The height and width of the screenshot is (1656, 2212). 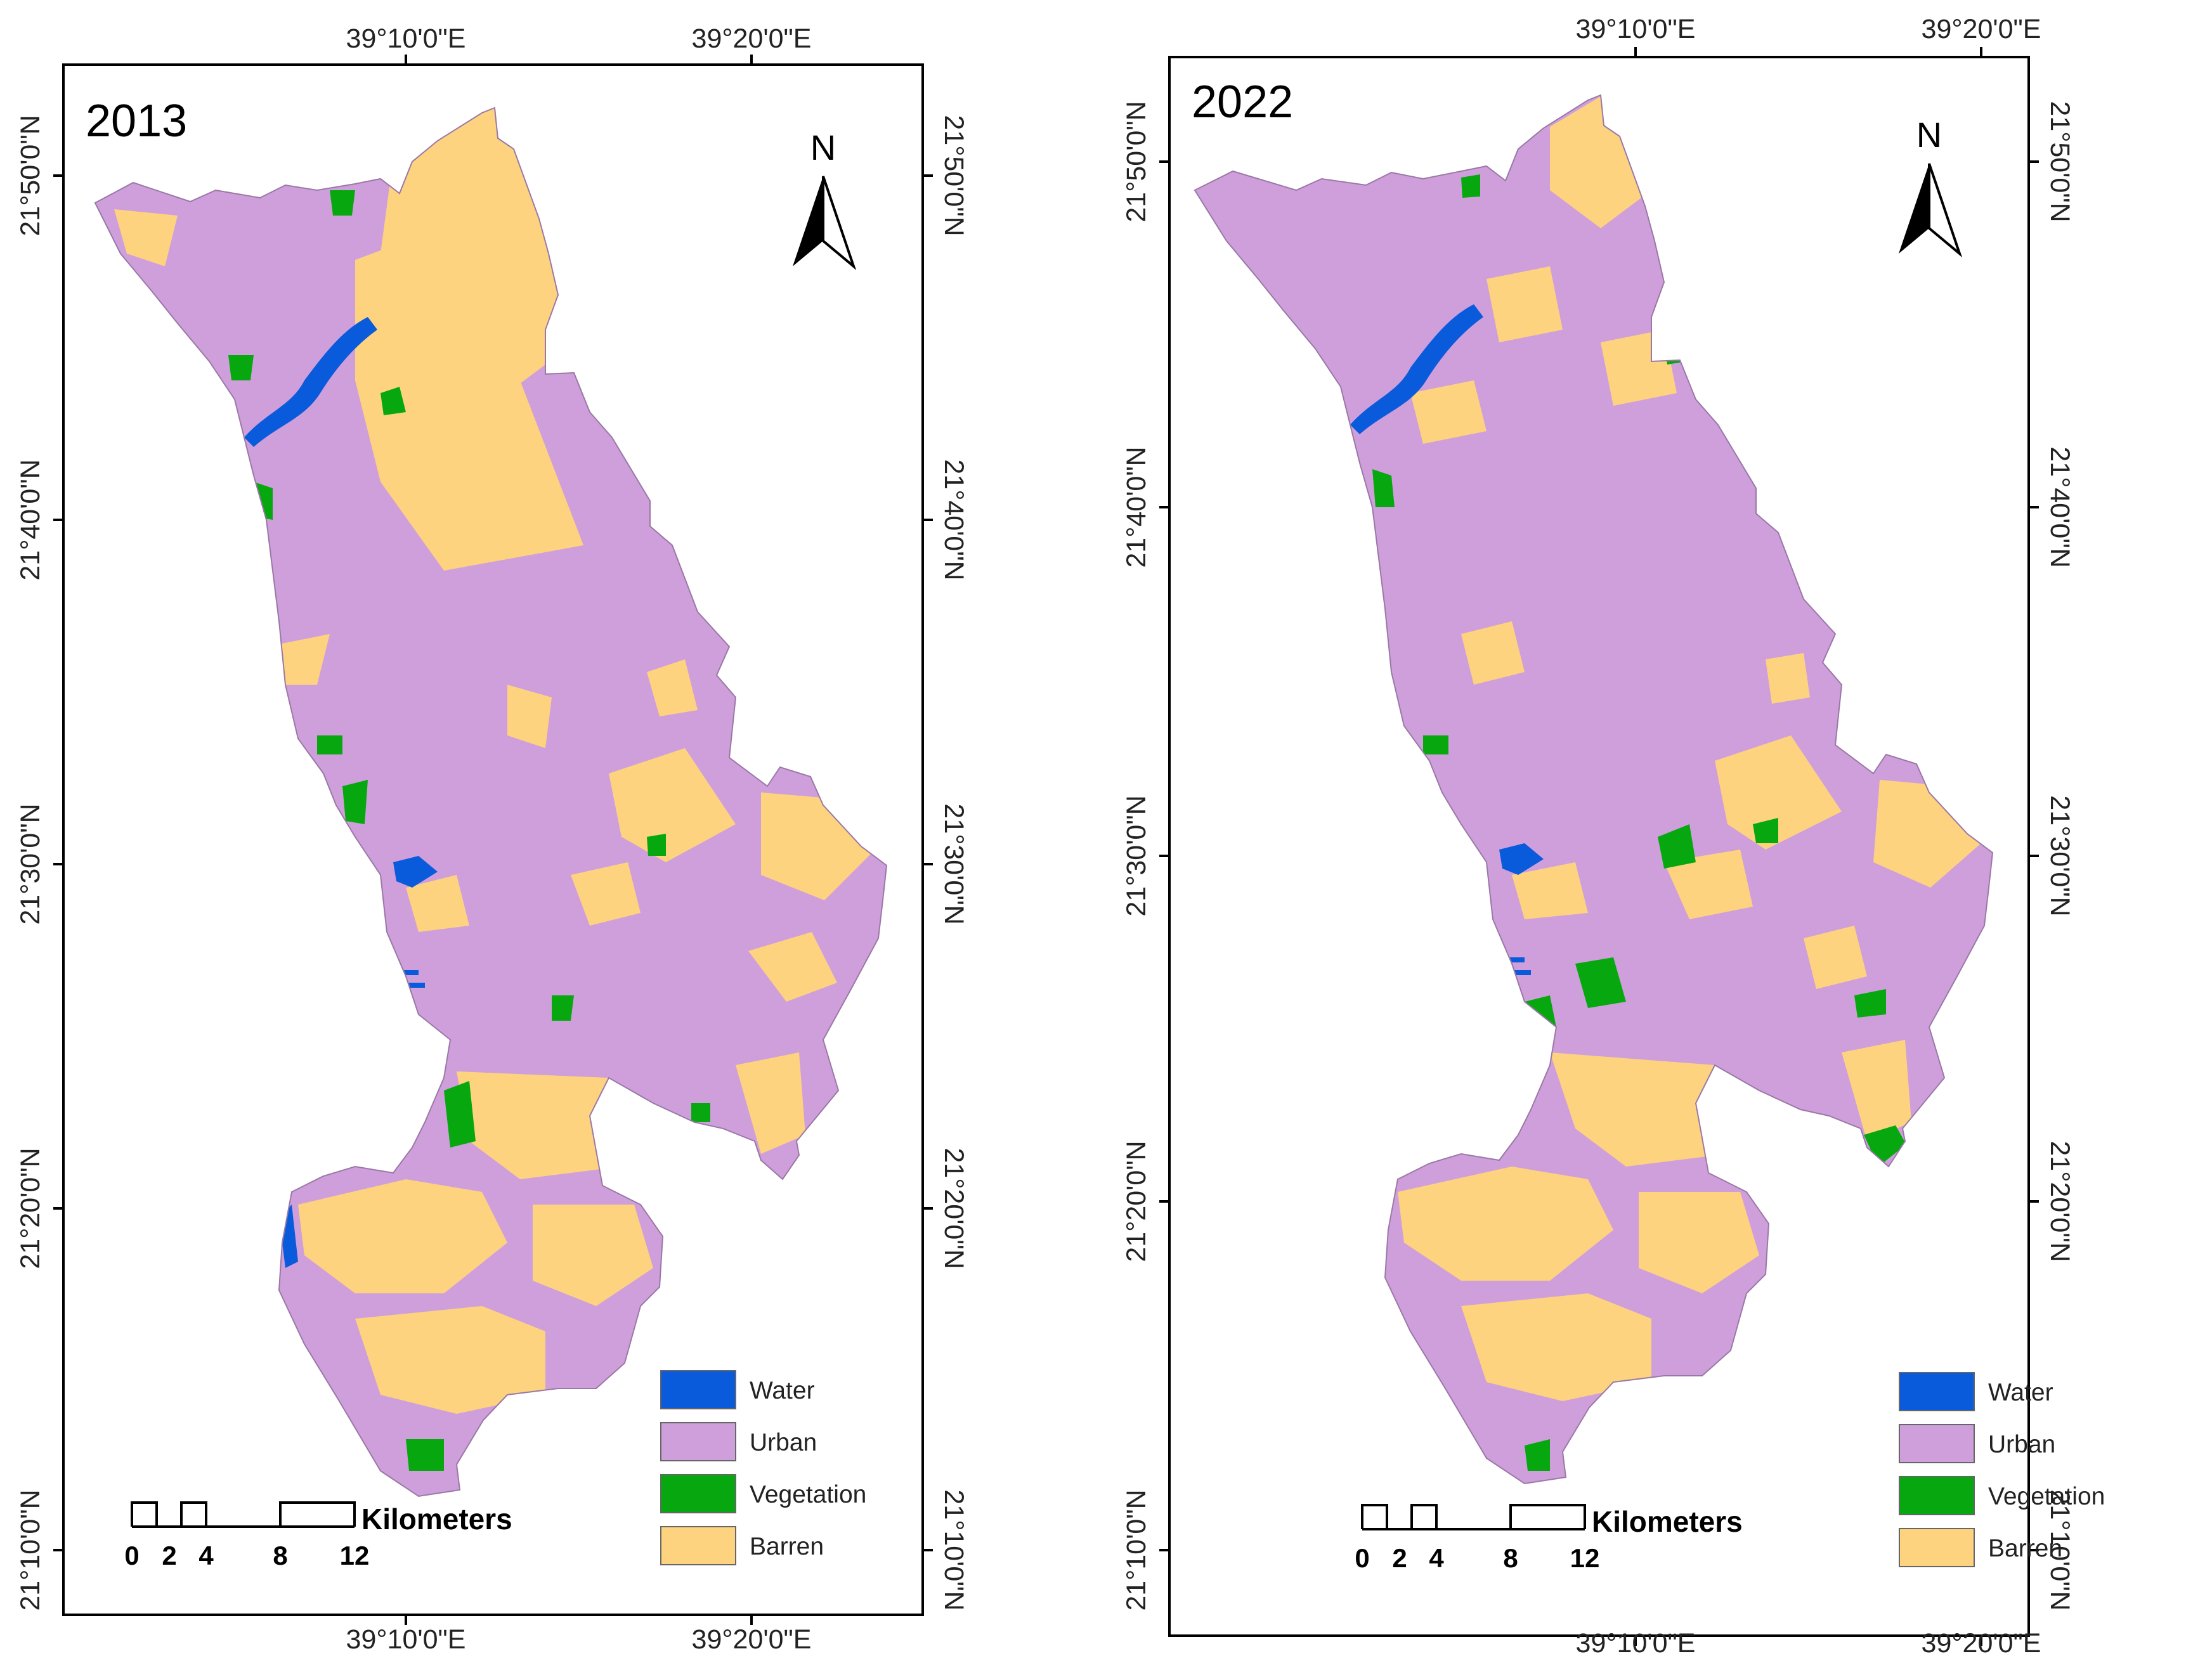 I want to click on year-label: 2022, so click(x=1242, y=102).